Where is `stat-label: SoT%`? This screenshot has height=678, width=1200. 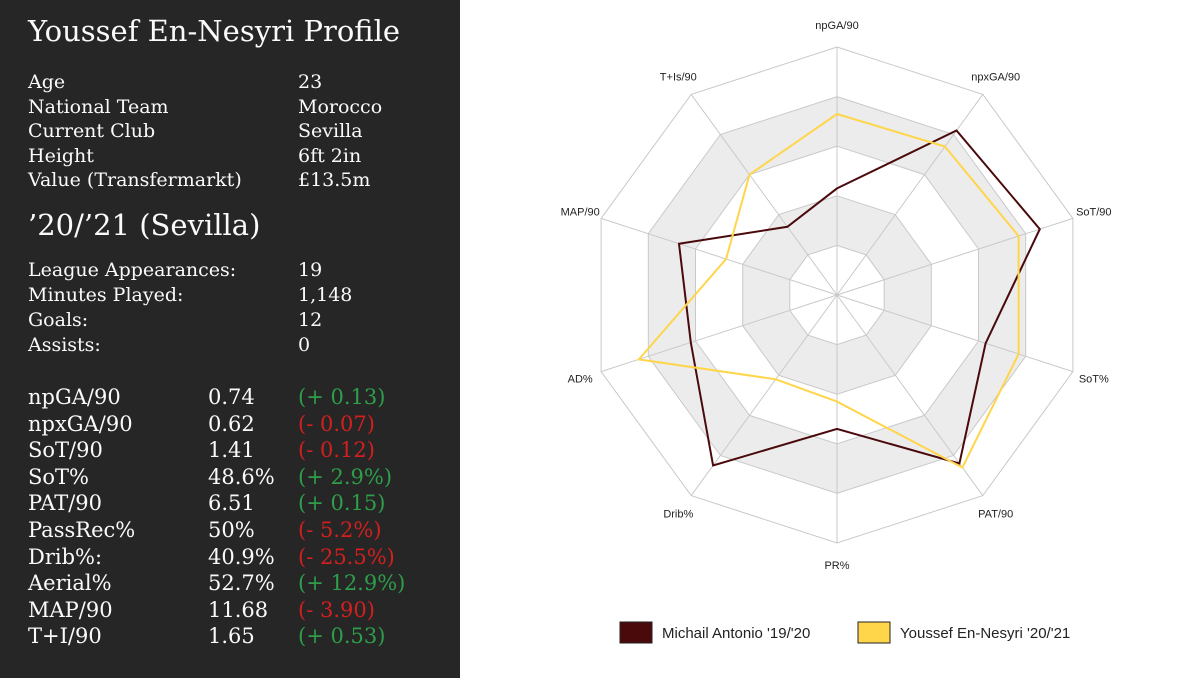
stat-label: SoT% is located at coordinates (58, 476).